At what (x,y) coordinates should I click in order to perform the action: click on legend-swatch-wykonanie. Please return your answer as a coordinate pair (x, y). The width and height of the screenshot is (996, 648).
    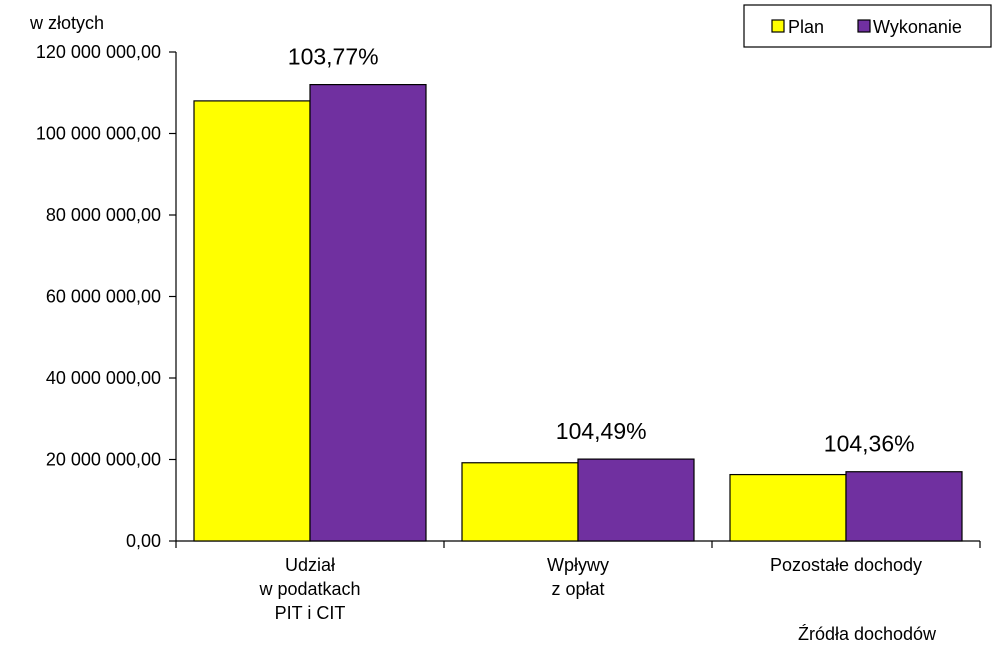
    Looking at the image, I should click on (864, 26).